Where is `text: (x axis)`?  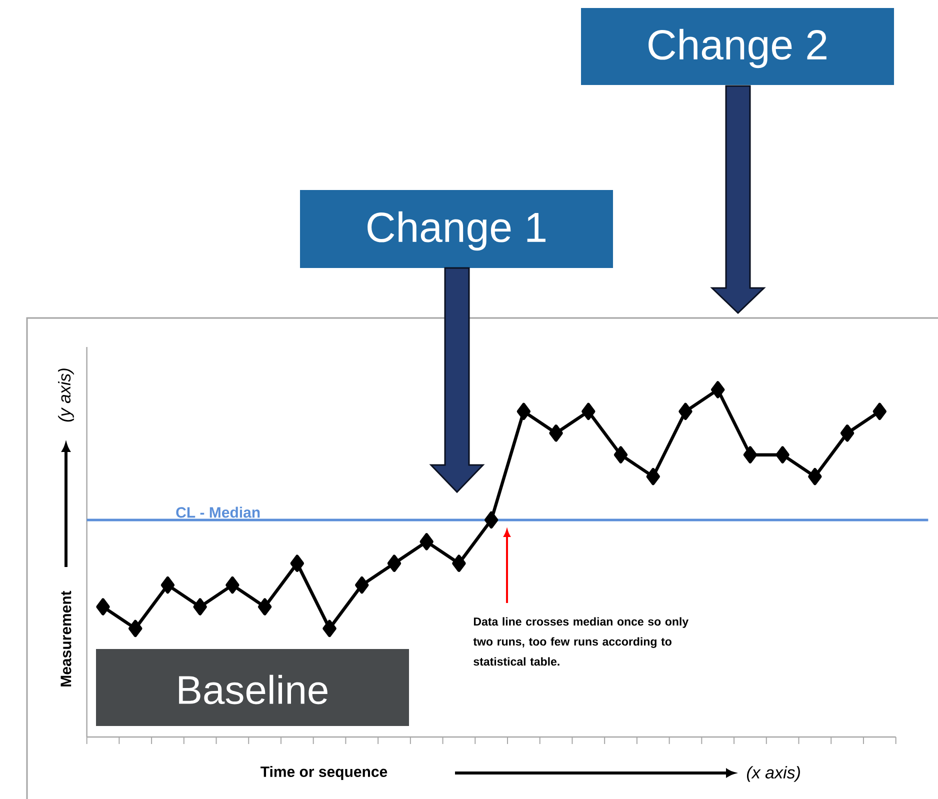 text: (x axis) is located at coordinates (773, 774).